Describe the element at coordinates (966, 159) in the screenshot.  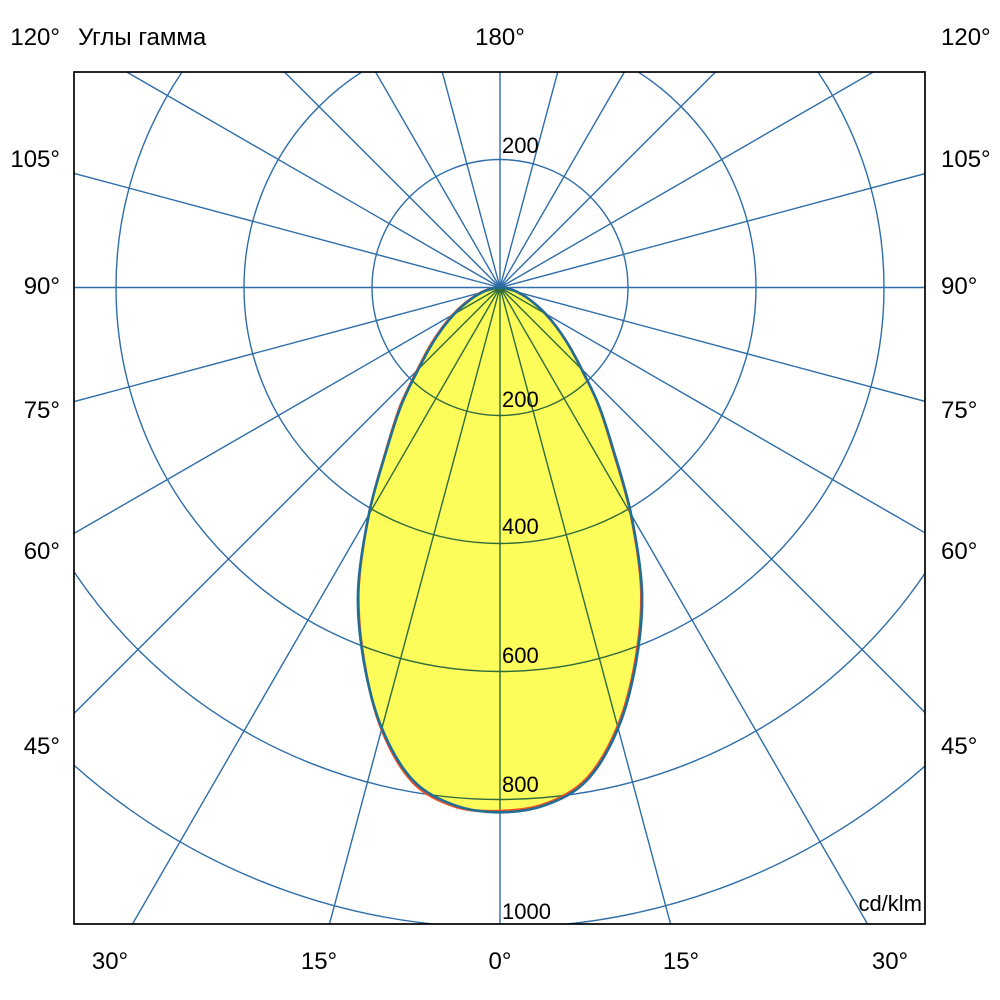
I see `angle-label-right-105: 105°` at that location.